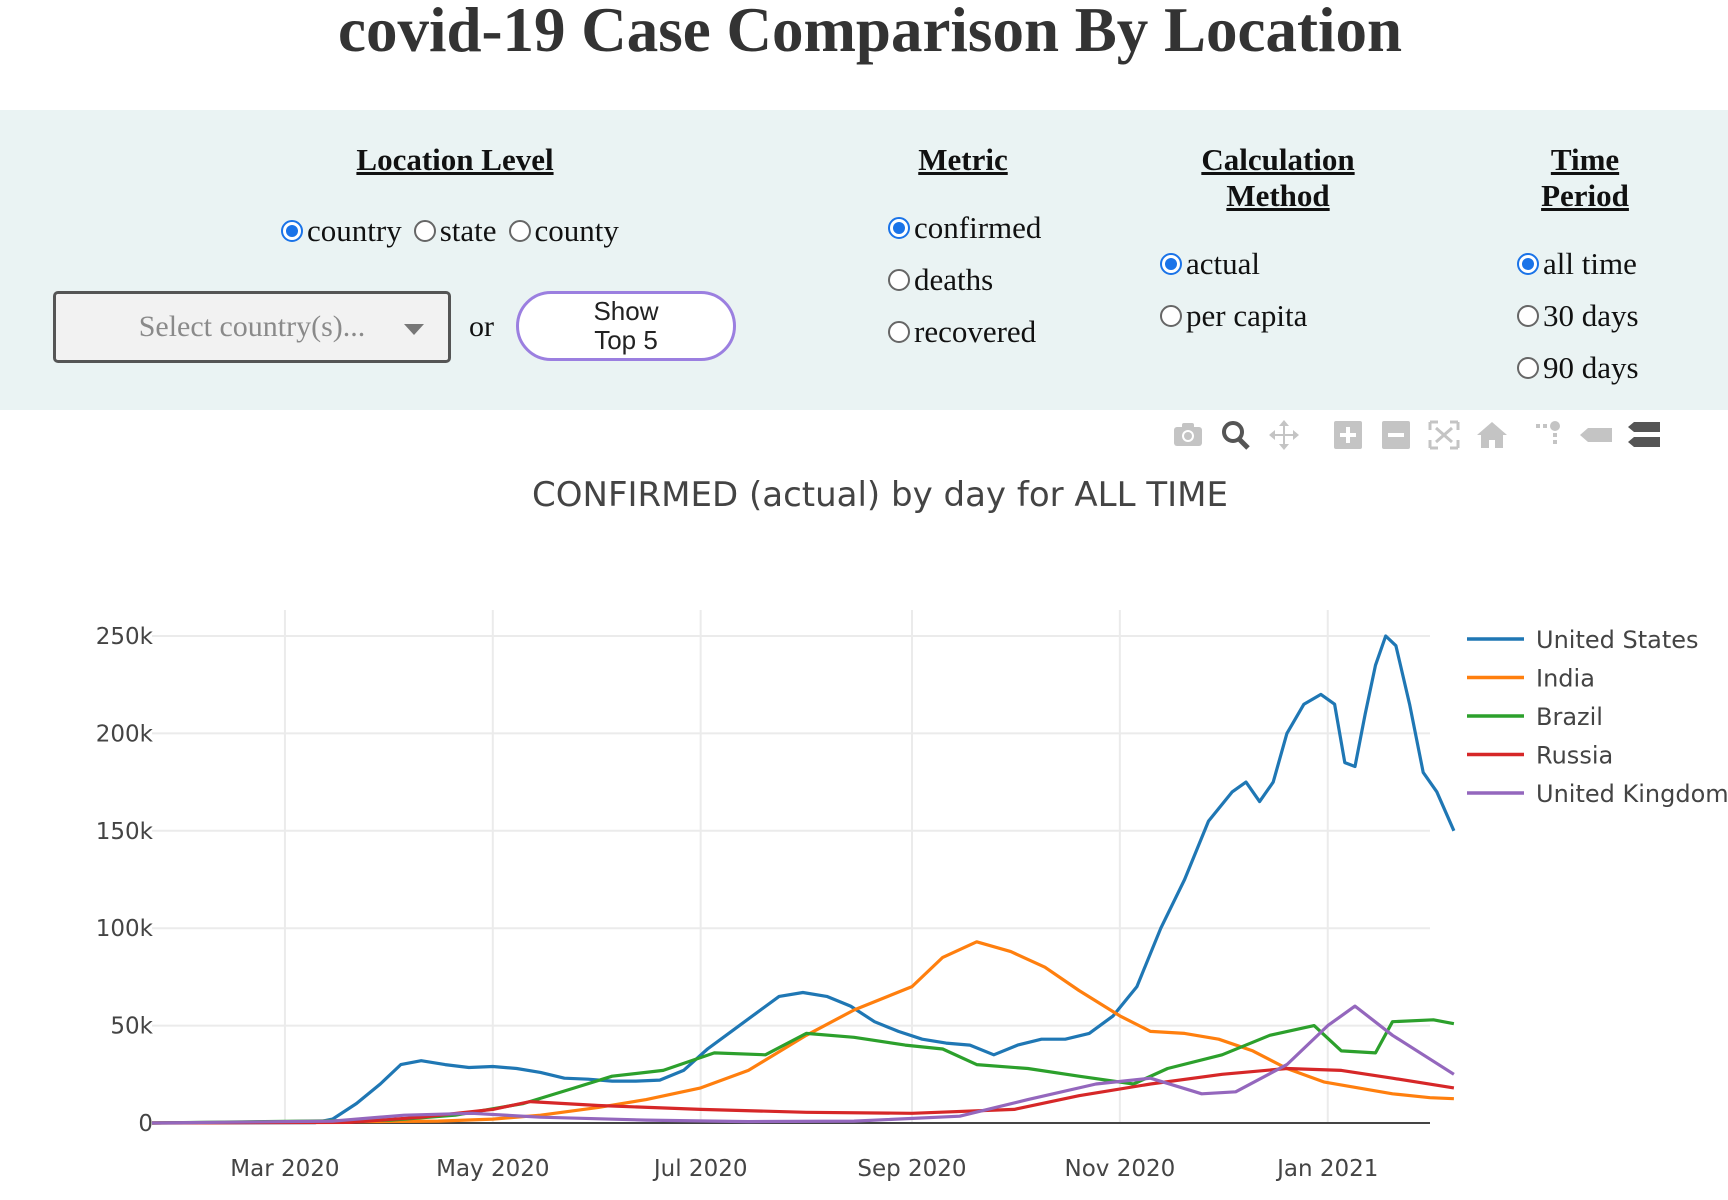 This screenshot has width=1728, height=1200. What do you see at coordinates (292, 231) in the screenshot?
I see `country-radio` at bounding box center [292, 231].